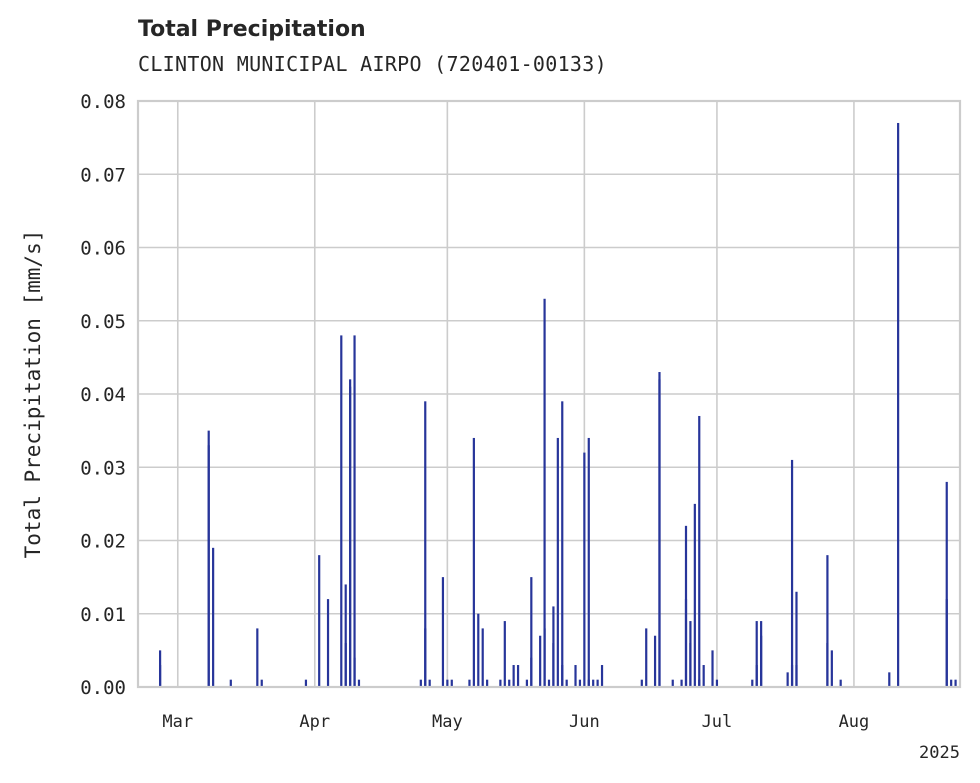 This screenshot has height=783, width=980. I want to click on x-tick-label: May, so click(447, 722).